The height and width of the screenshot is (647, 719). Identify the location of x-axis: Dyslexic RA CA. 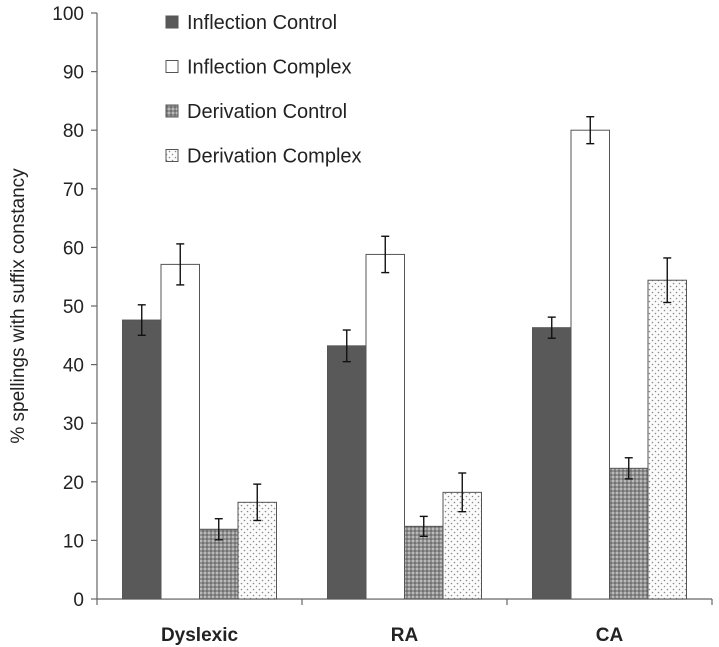
(404, 622).